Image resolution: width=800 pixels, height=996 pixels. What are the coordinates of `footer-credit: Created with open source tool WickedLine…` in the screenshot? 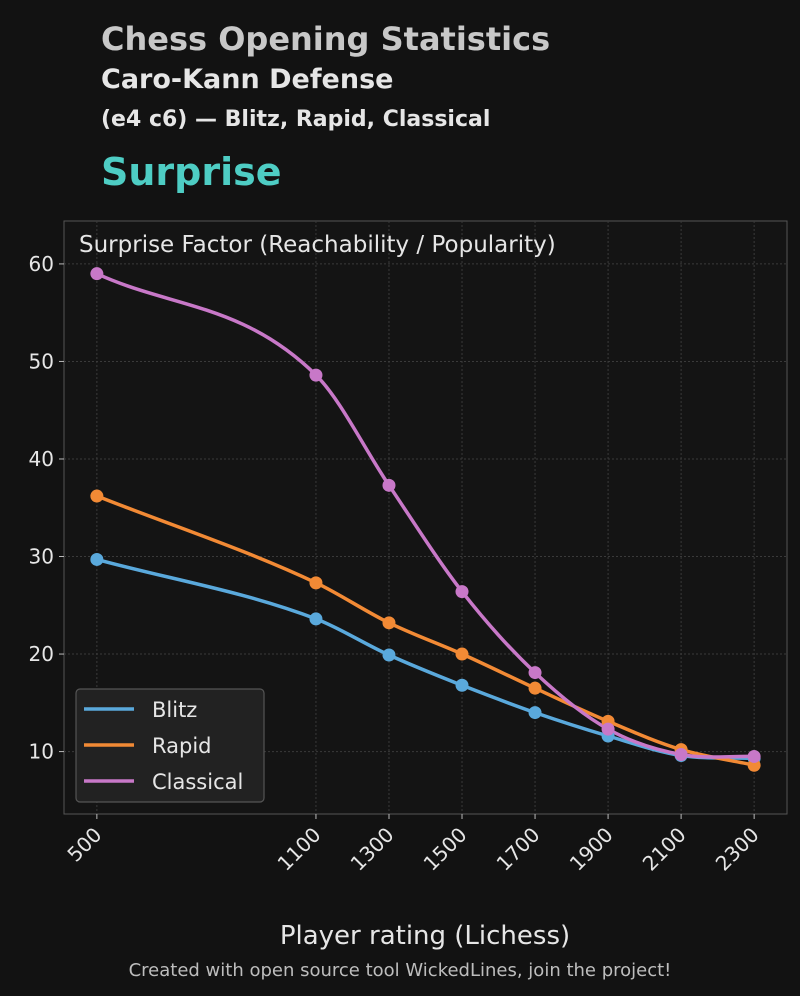 It's located at (400, 970).